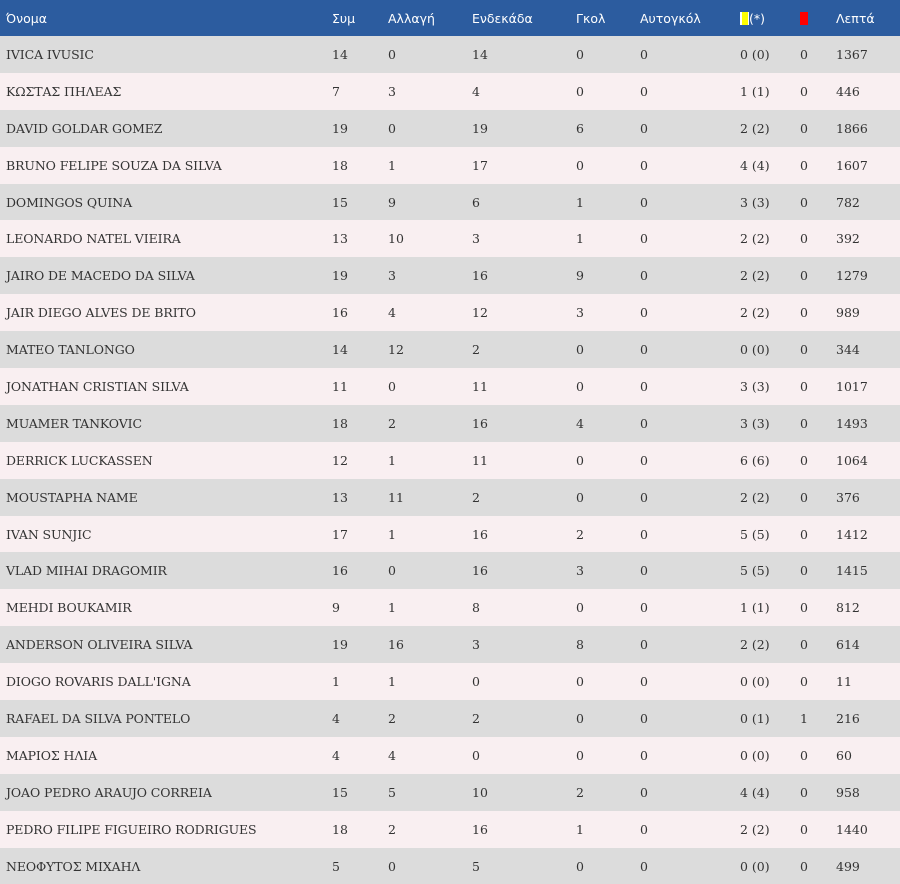 The image size is (900, 884). What do you see at coordinates (852, 534) in the screenshot?
I see `minutes-cell: 1412` at bounding box center [852, 534].